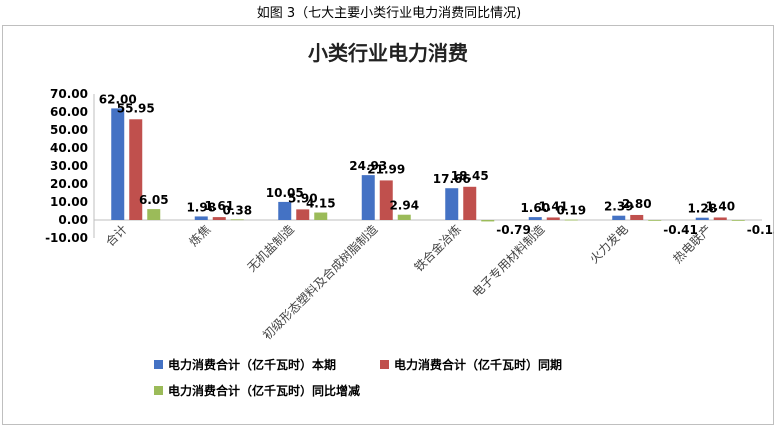 This screenshot has height=431, width=778. I want to click on y-tick-label: 30.00, so click(69, 166).